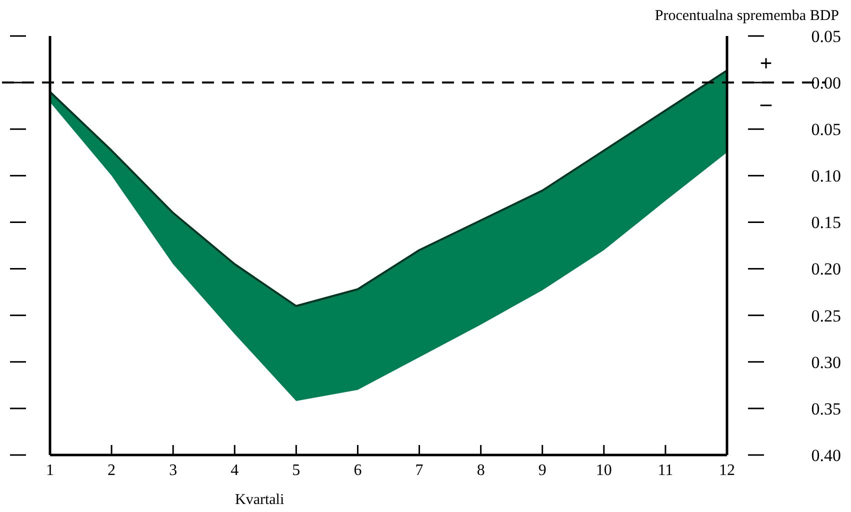 This screenshot has width=851, height=512. What do you see at coordinates (727, 470) in the screenshot?
I see `x-tick-label: 12` at bounding box center [727, 470].